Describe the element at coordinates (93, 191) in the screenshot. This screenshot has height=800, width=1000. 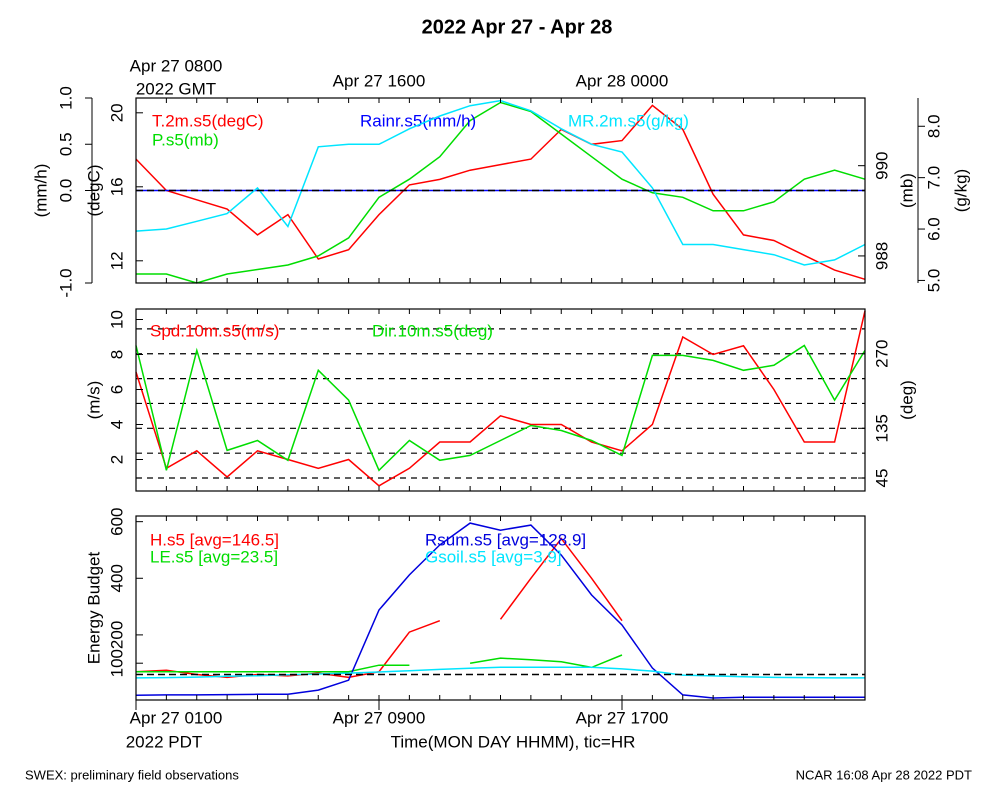
I see `y-axis-title: (degC)` at that location.